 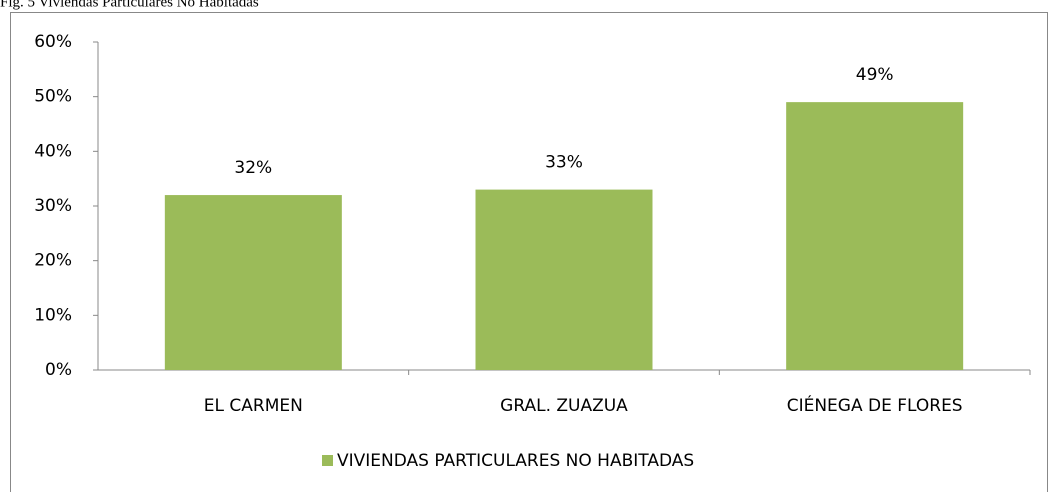 What do you see at coordinates (53, 261) in the screenshot?
I see `y-tick-label: 20%` at bounding box center [53, 261].